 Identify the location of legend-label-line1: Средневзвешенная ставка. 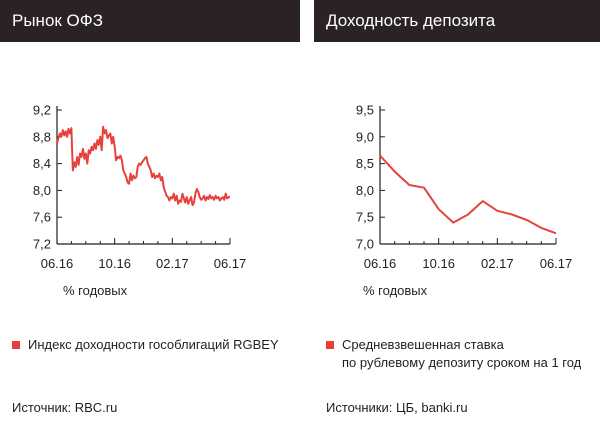
(423, 344).